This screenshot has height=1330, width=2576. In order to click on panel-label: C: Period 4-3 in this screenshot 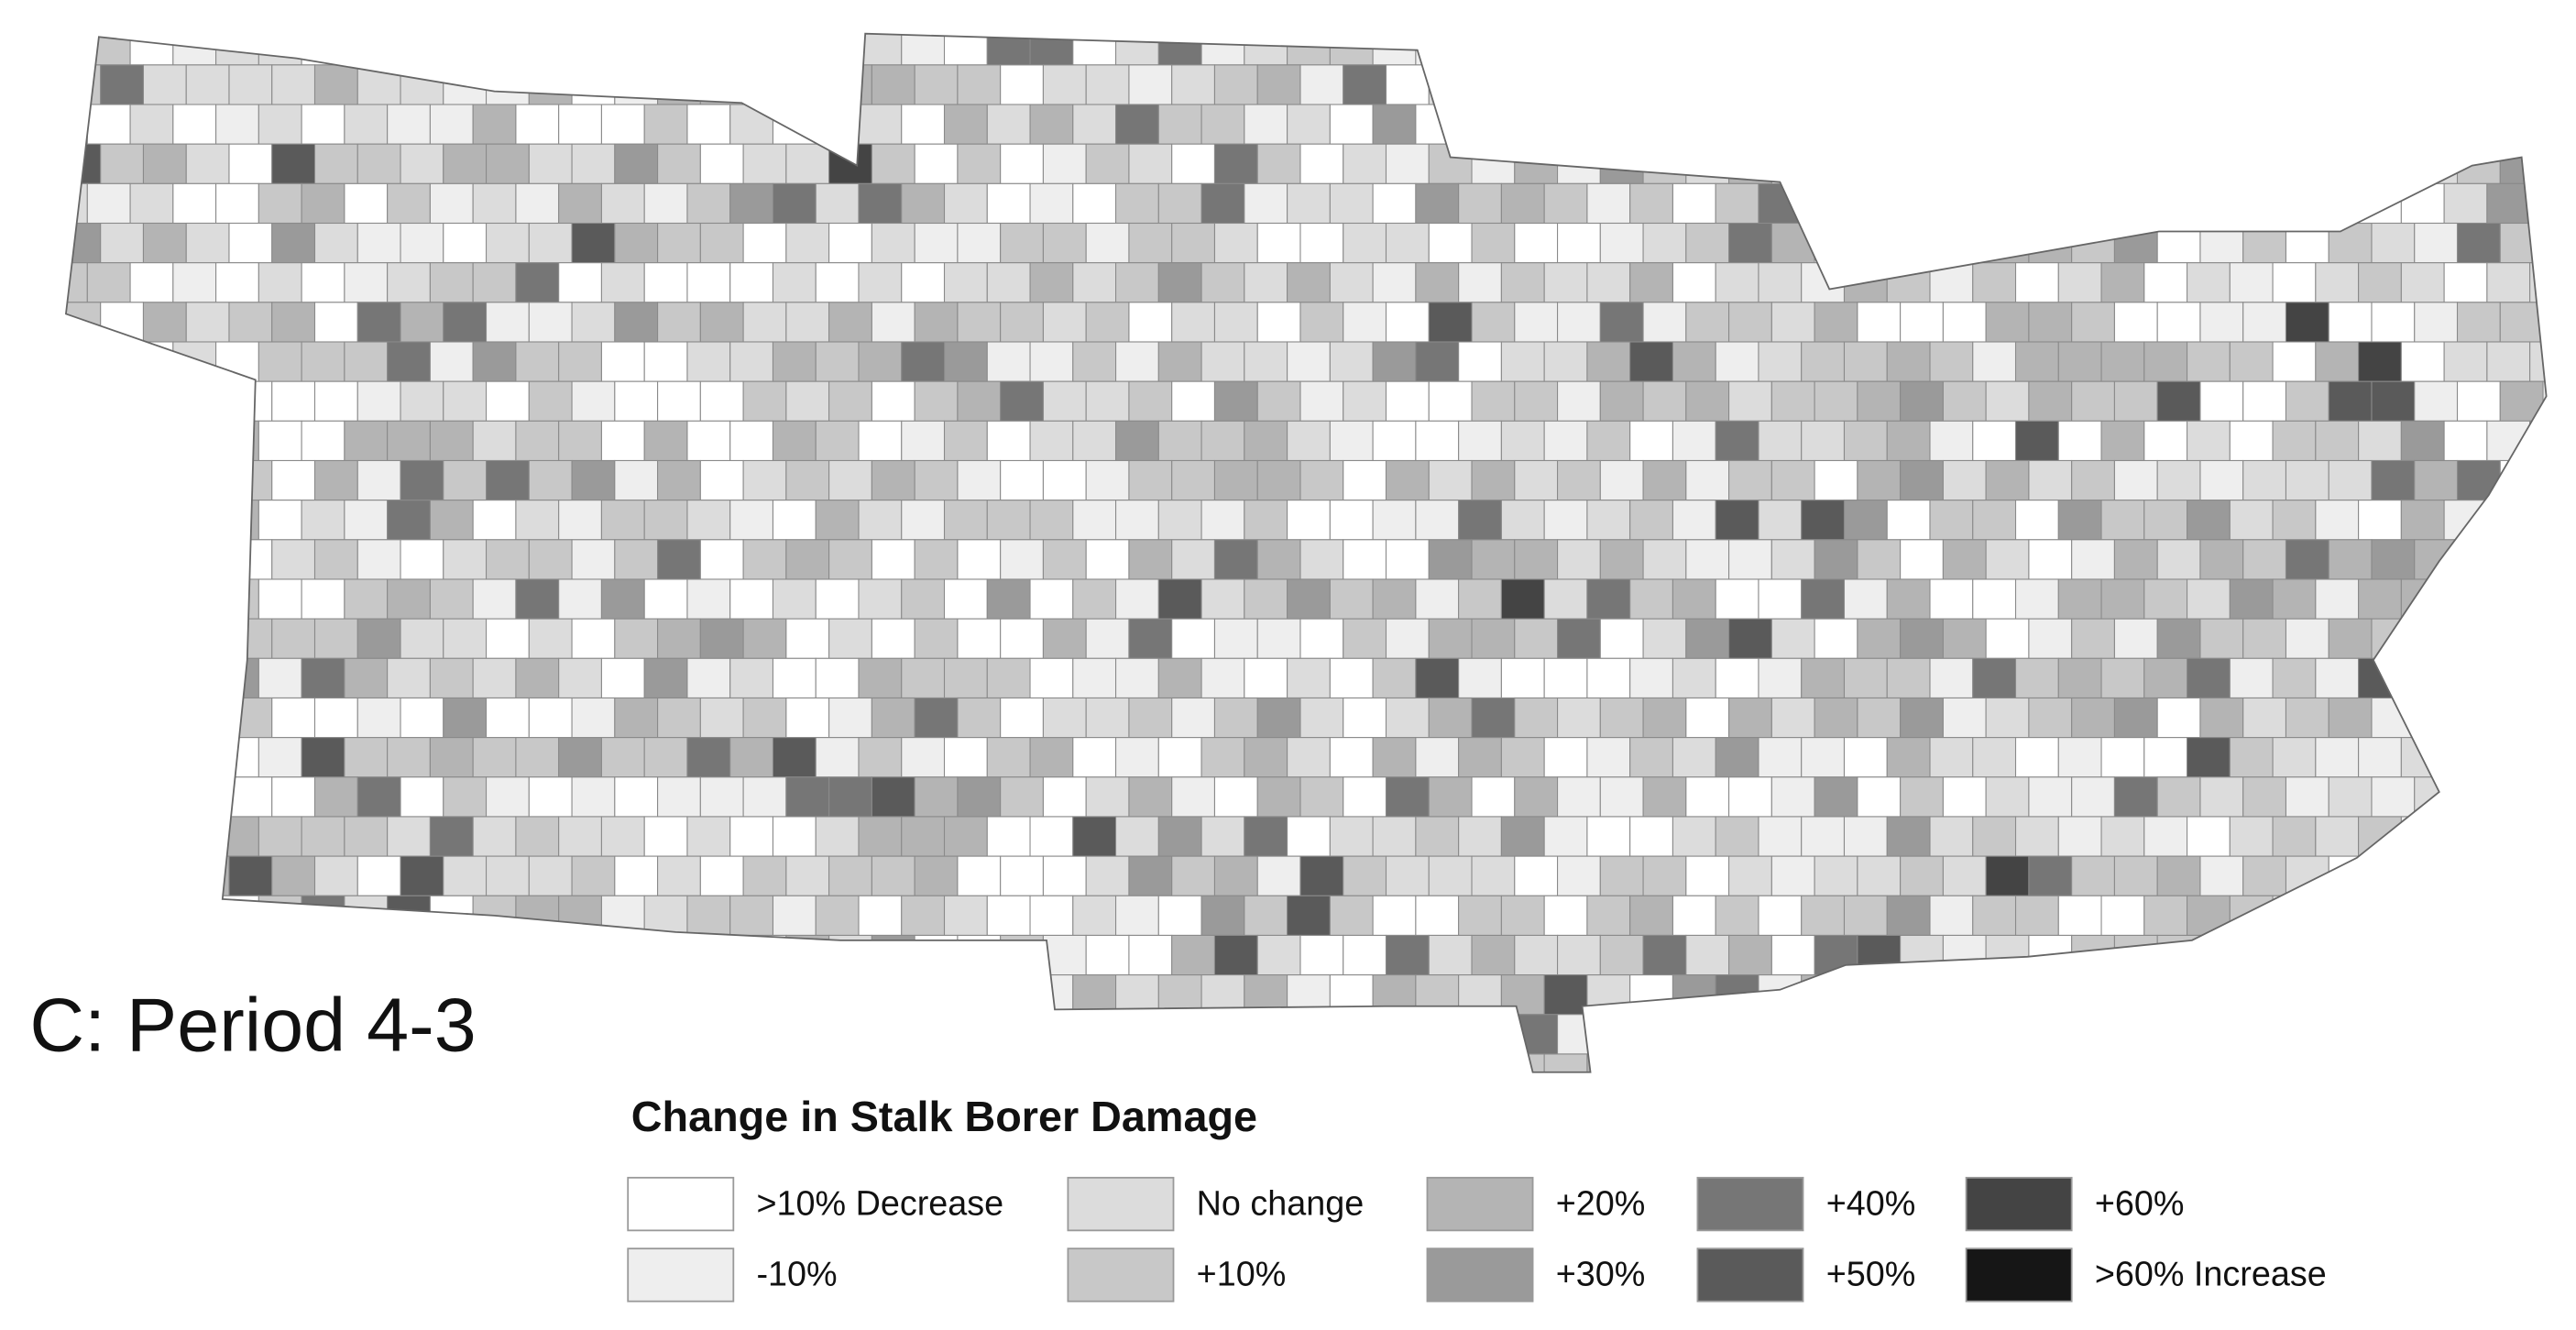, I will do `click(252, 1025)`.